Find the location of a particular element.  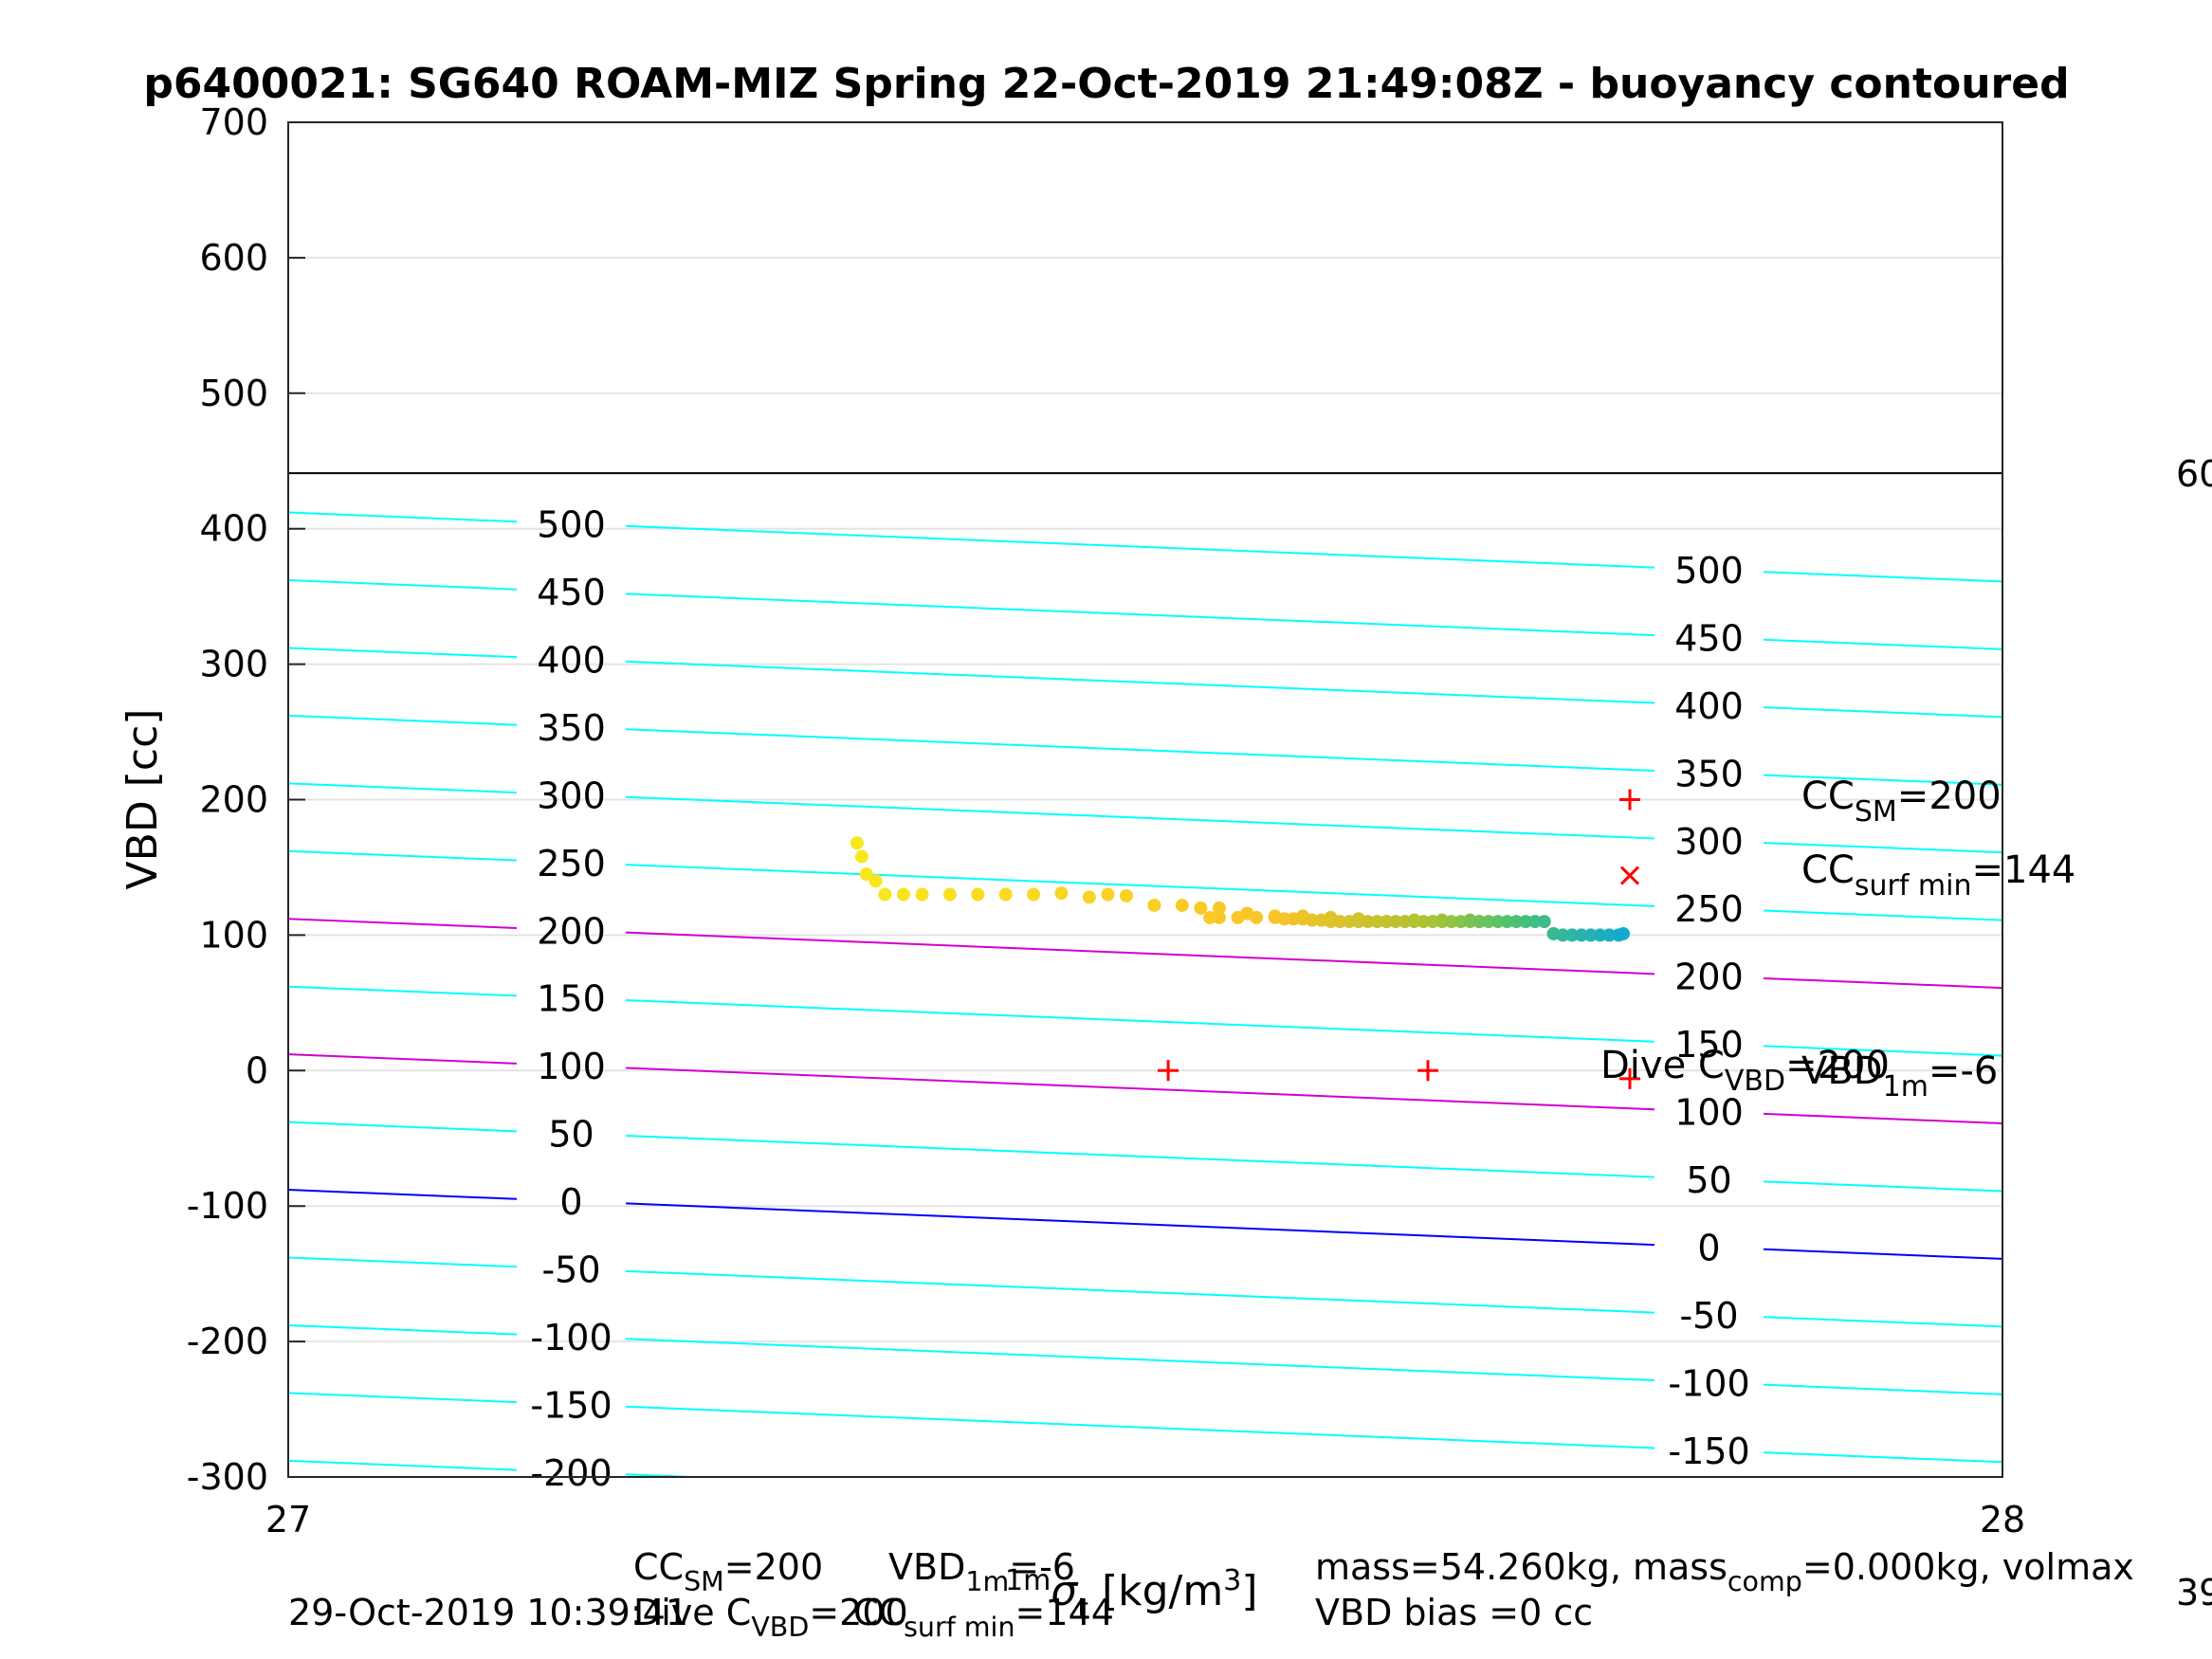

footer-dive-c: Dive CVBD=200 is located at coordinates (770, 1617).